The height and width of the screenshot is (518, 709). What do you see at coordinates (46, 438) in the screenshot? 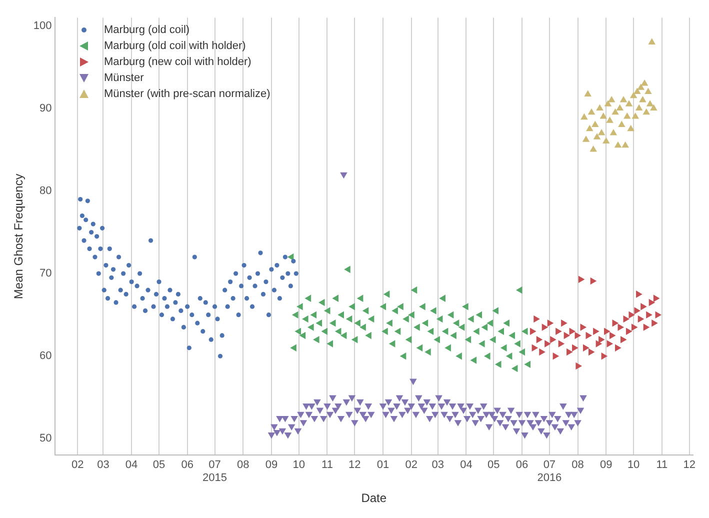
I see `y-tick-label: 50` at bounding box center [46, 438].